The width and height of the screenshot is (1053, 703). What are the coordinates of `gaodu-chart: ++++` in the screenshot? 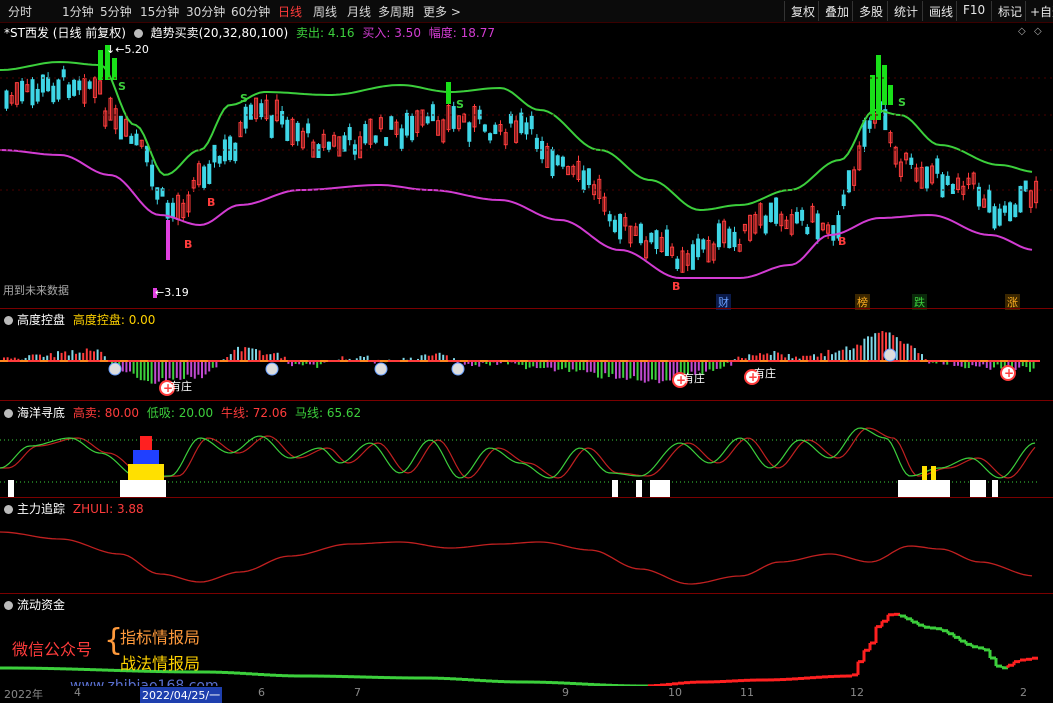 It's located at (526, 362).